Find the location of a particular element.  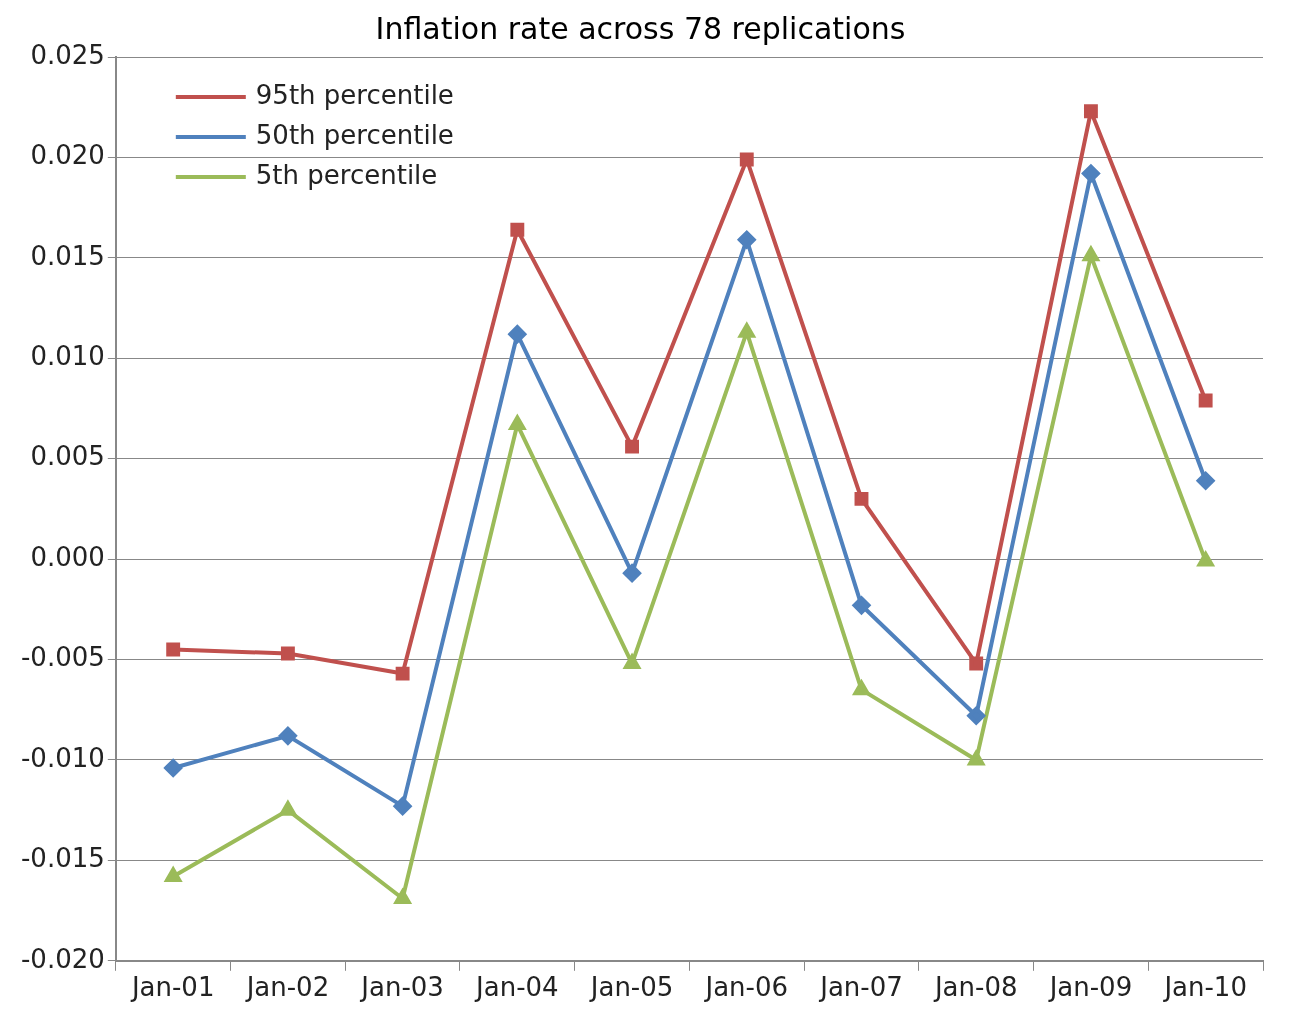

y-tick-label: 0.000 is located at coordinates (67, 556).